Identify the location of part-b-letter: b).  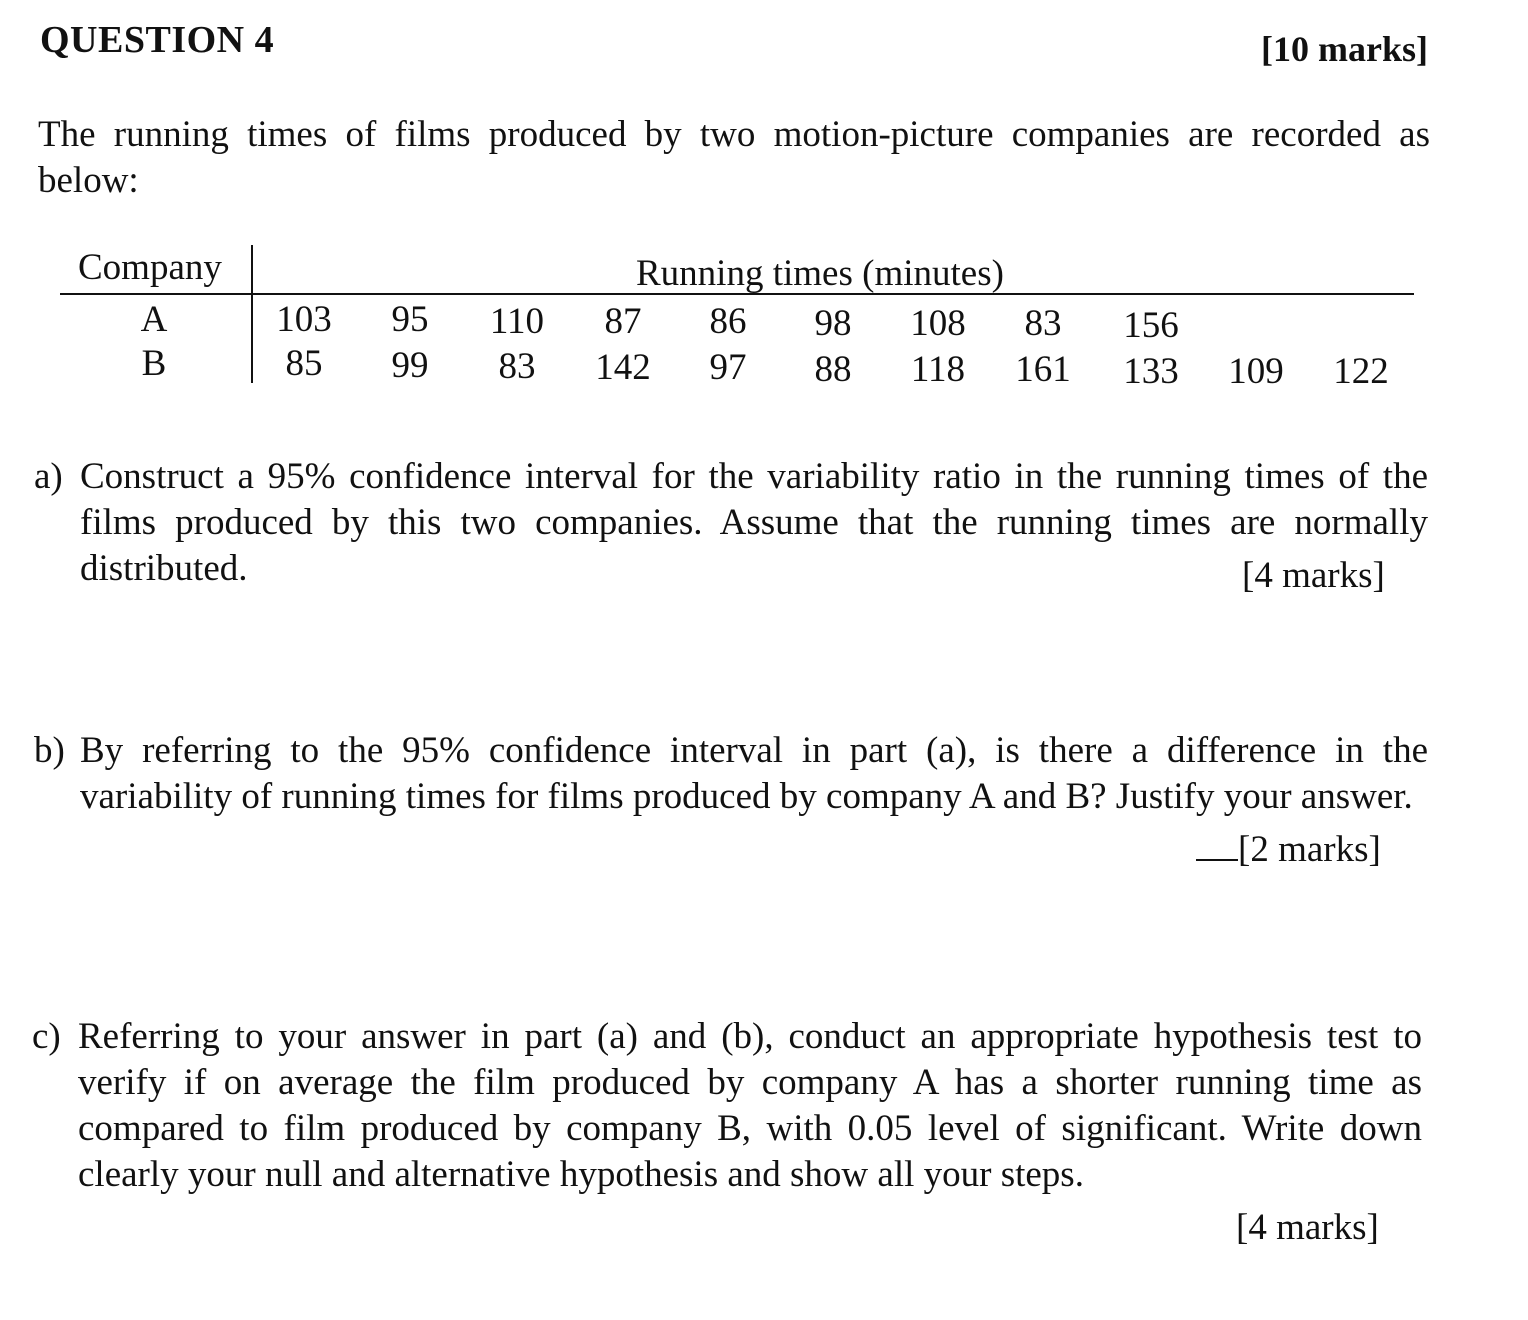
(49, 750).